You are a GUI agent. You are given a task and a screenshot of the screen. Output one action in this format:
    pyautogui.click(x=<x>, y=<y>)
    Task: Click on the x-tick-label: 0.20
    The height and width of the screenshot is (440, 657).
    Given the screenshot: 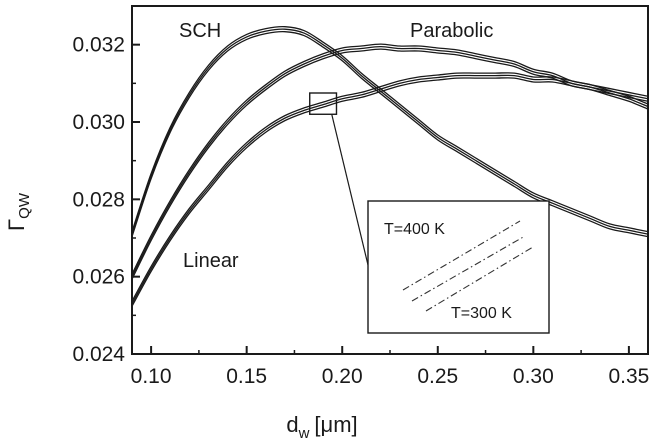 What is the action you would take?
    pyautogui.click(x=342, y=376)
    